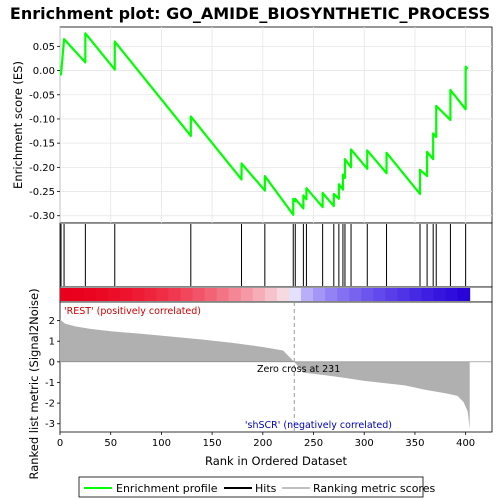  What do you see at coordinates (52, 373) in the screenshot?
I see `metric-axis-ticks: 2 1 0 -1 -2 -3` at bounding box center [52, 373].